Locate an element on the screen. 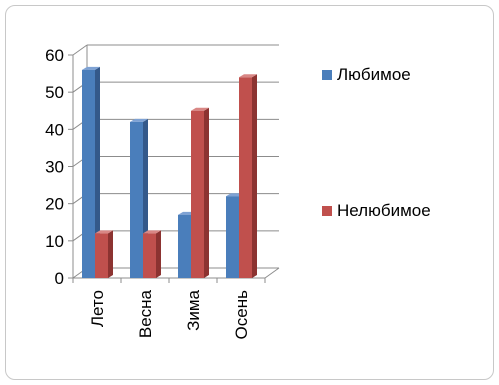 Image resolution: width=499 pixels, height=385 pixels. y-tick-label: 30 is located at coordinates (54, 167).